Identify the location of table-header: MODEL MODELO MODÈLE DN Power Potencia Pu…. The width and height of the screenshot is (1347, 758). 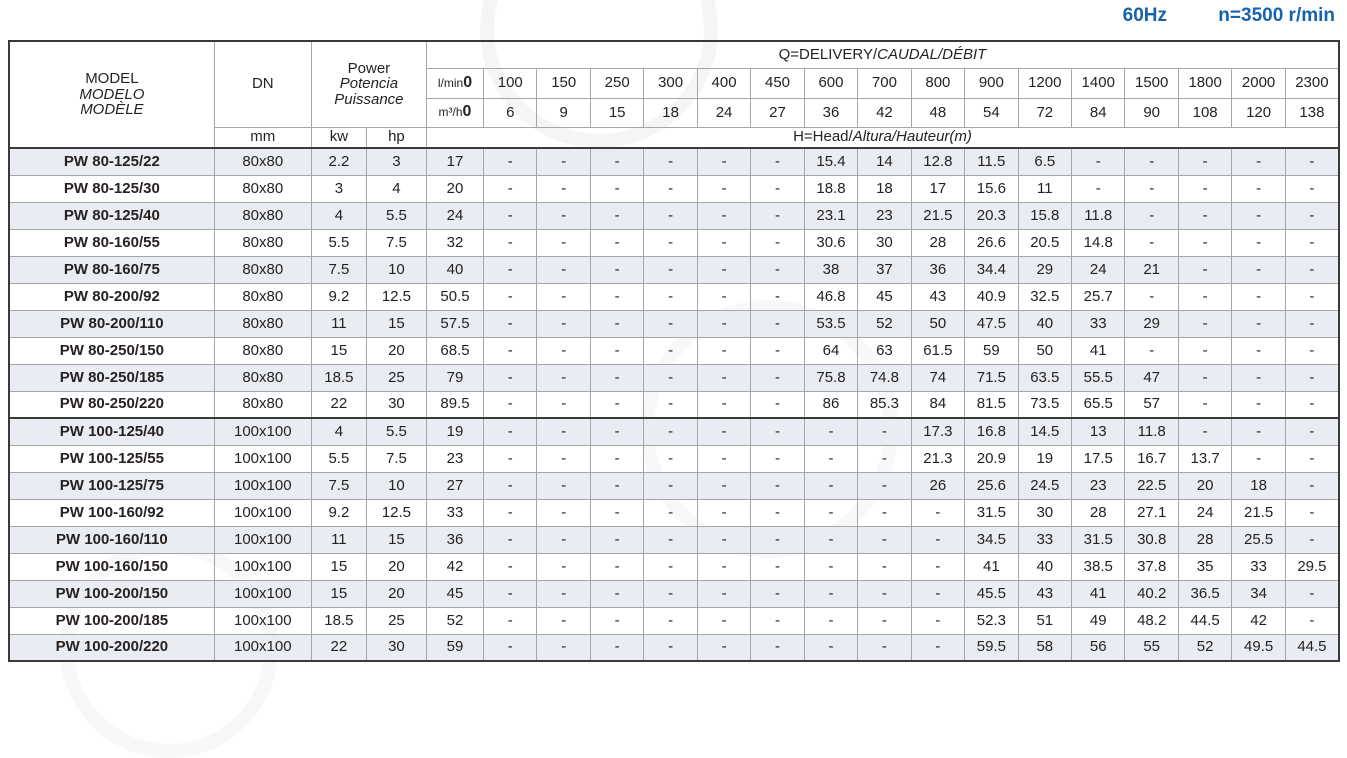
(674, 94).